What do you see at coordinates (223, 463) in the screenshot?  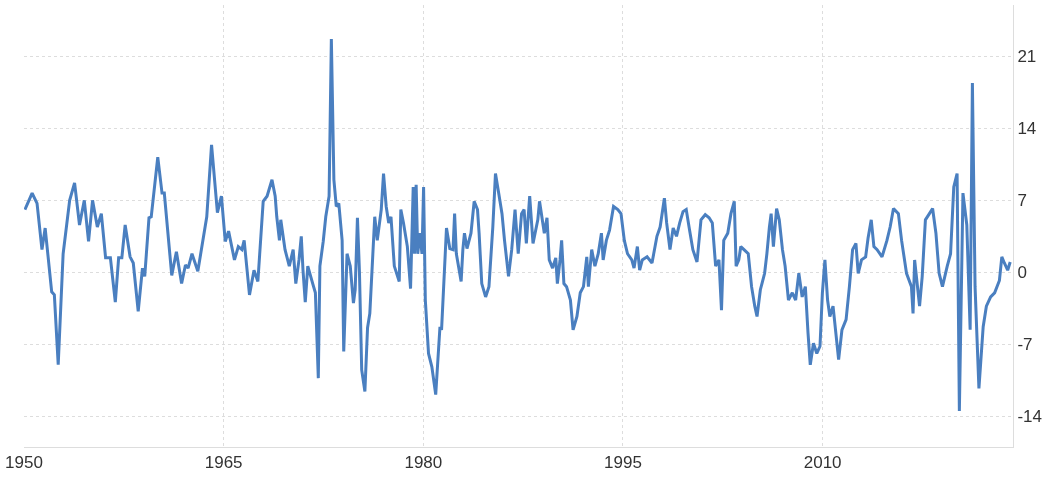 I see `x-tick-label: 1965` at bounding box center [223, 463].